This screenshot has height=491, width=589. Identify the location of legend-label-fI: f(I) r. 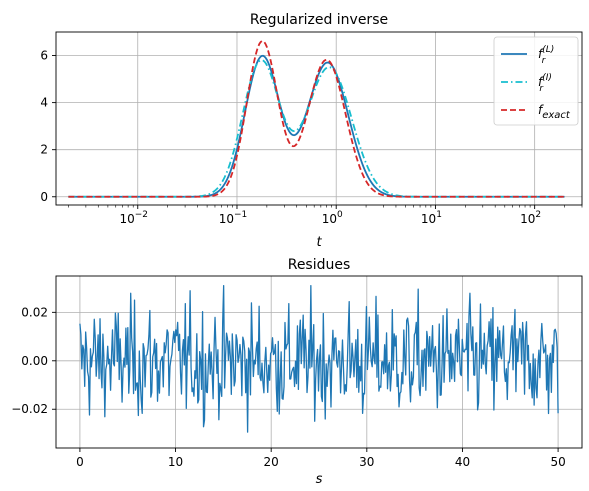
(545, 83).